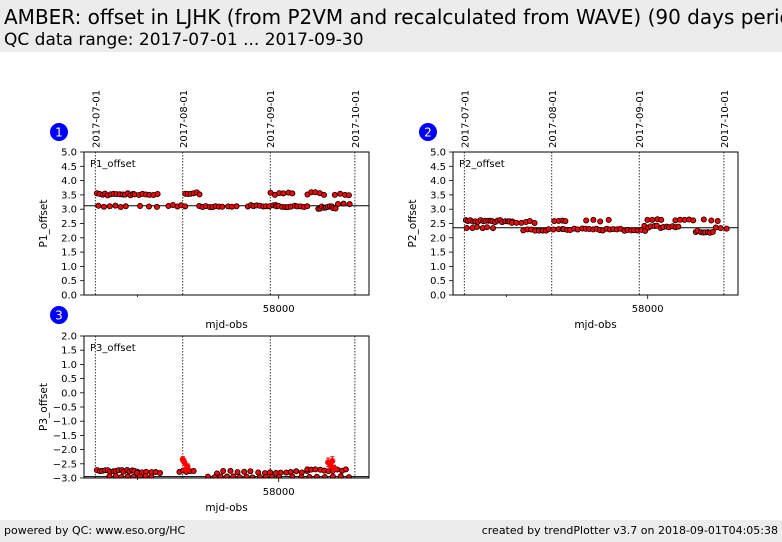  I want to click on y-axis-label: P2_offset, so click(413, 224).